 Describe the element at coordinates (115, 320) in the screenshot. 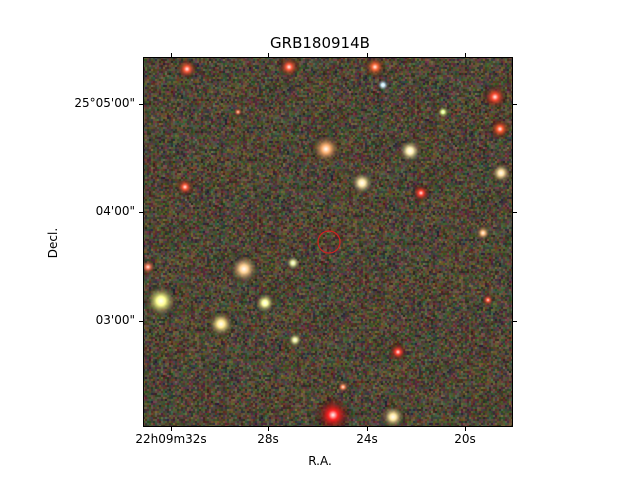

I see `y-tick-label: 03'00"` at that location.